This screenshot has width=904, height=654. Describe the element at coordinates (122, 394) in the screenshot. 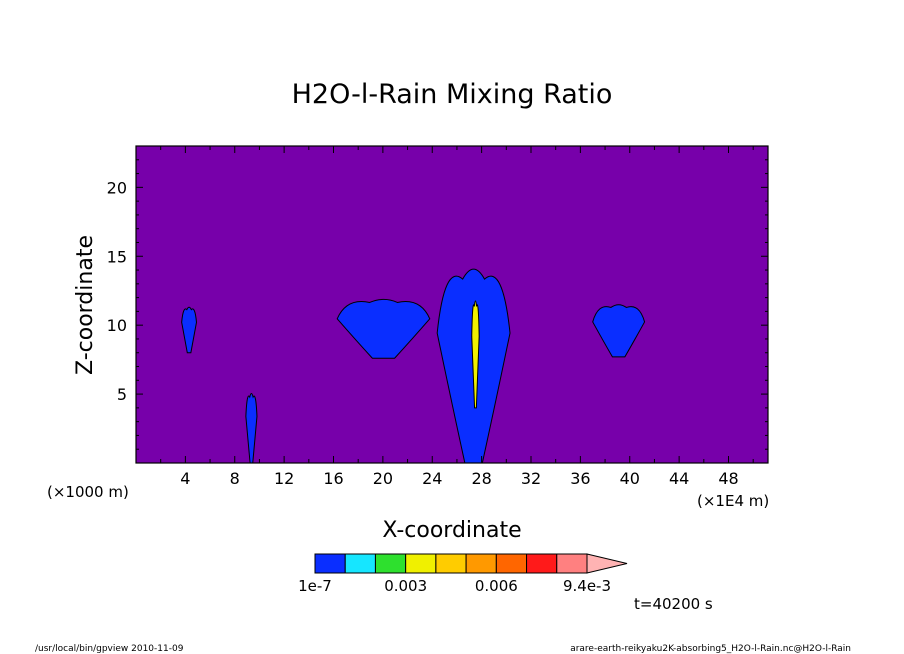

I see `y-tick-label: 5` at that location.